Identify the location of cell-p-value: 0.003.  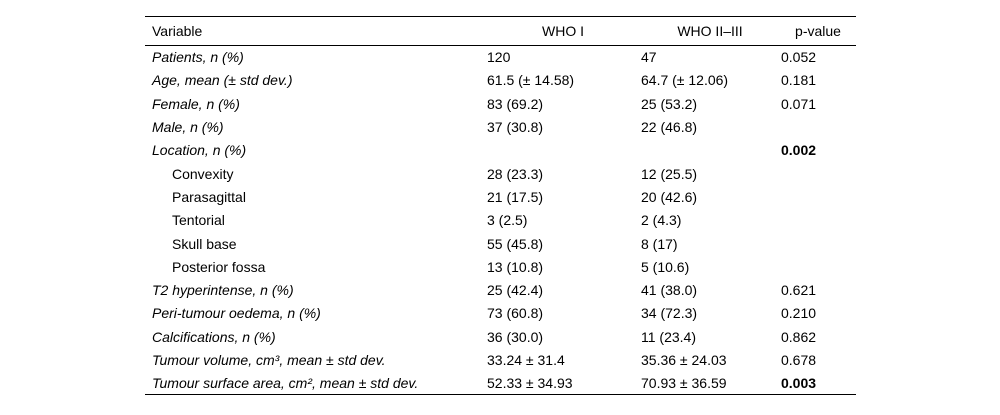
(799, 383).